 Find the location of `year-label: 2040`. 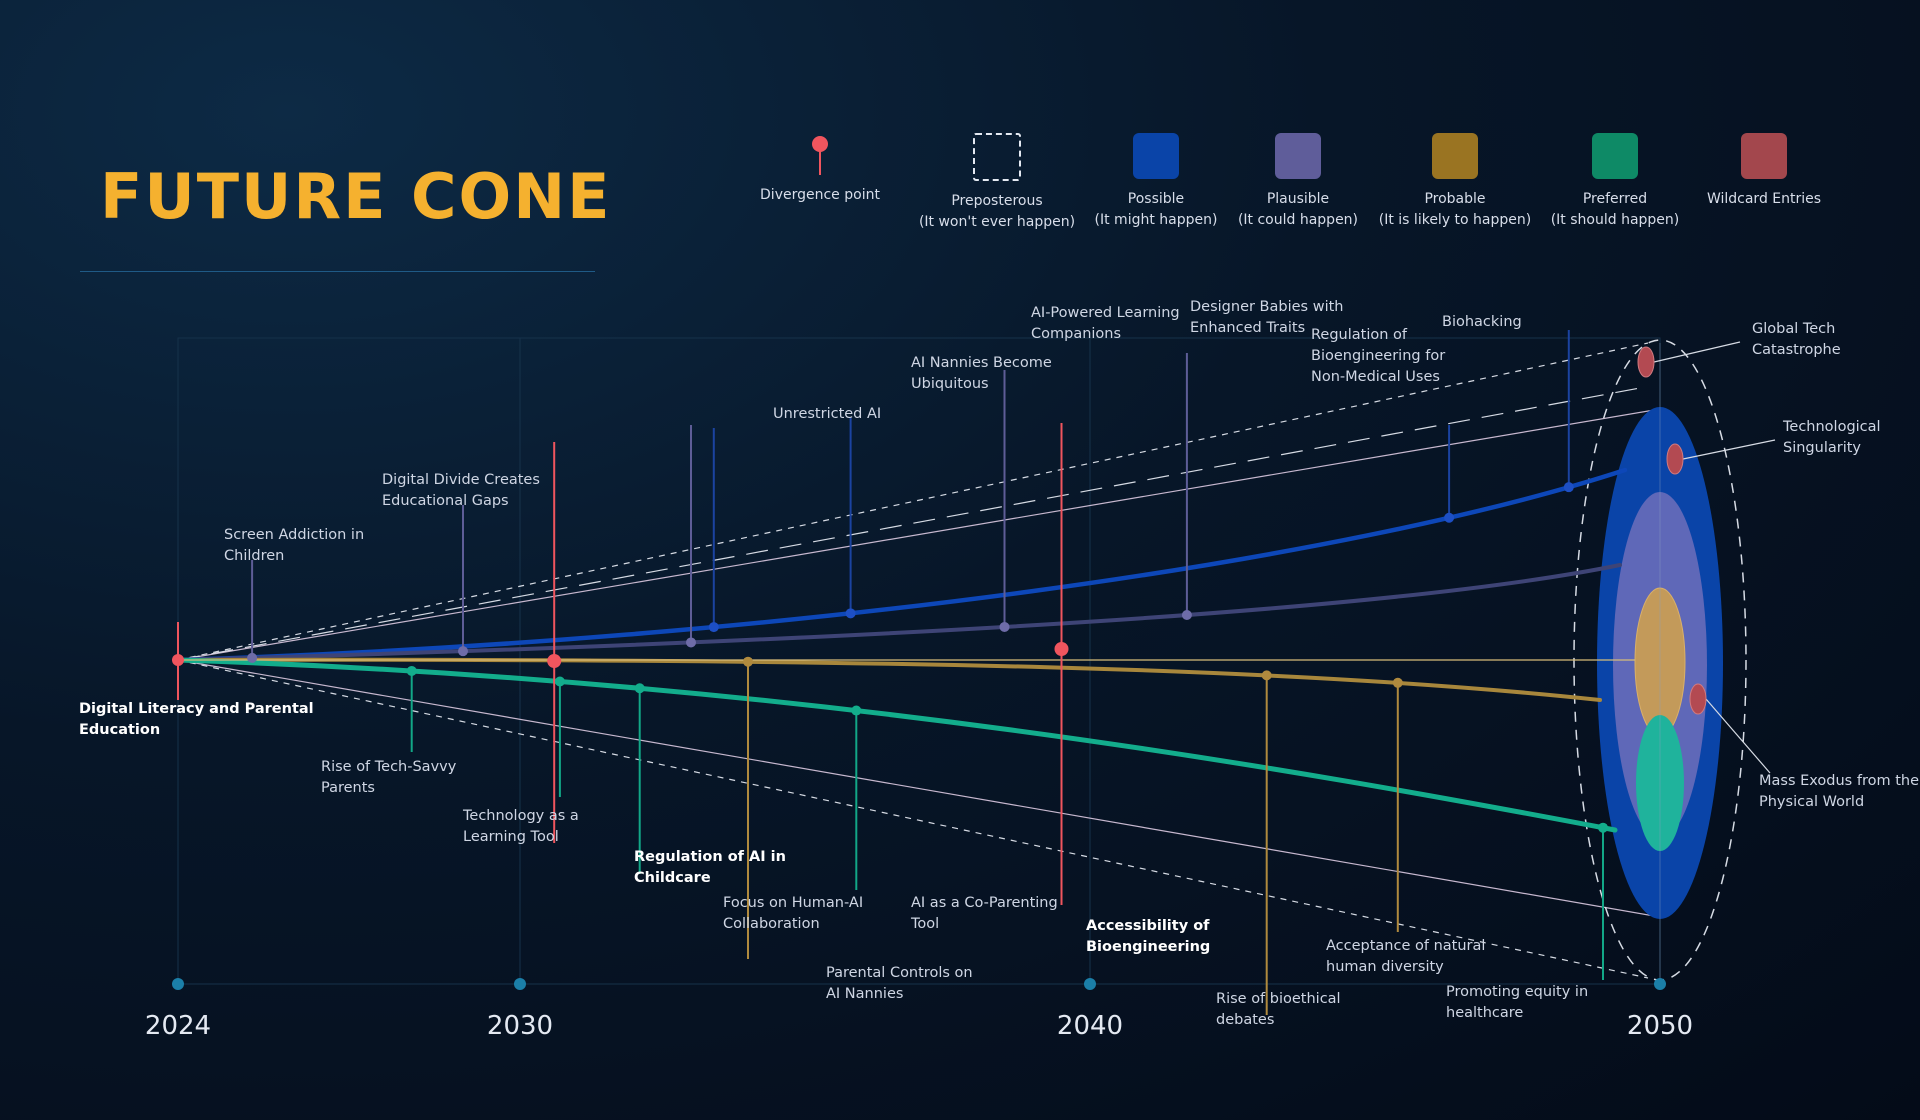

year-label: 2040 is located at coordinates (1090, 1026).